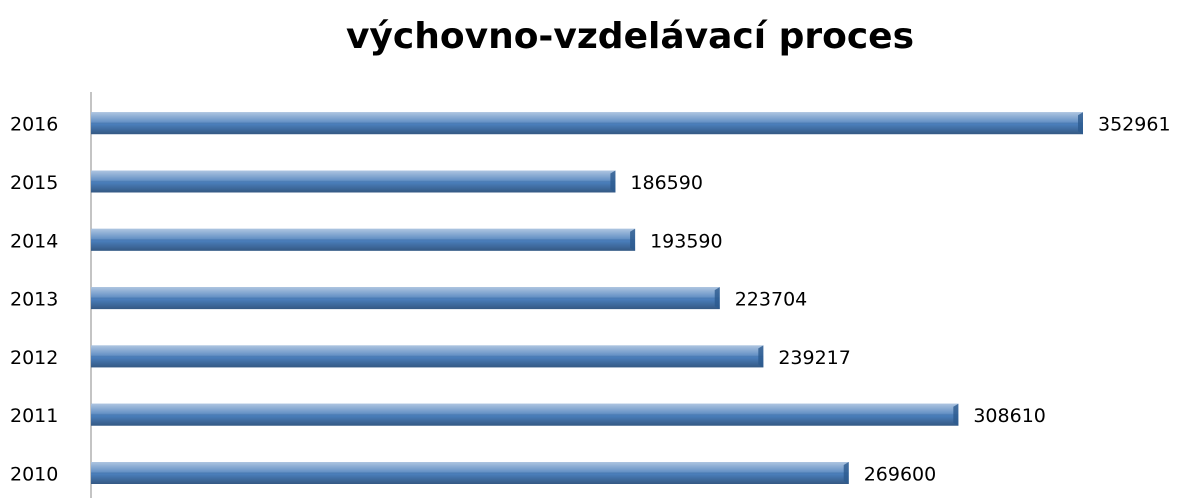 Image resolution: width=1181 pixels, height=498 pixels. I want to click on value-label: 239217, so click(814, 358).